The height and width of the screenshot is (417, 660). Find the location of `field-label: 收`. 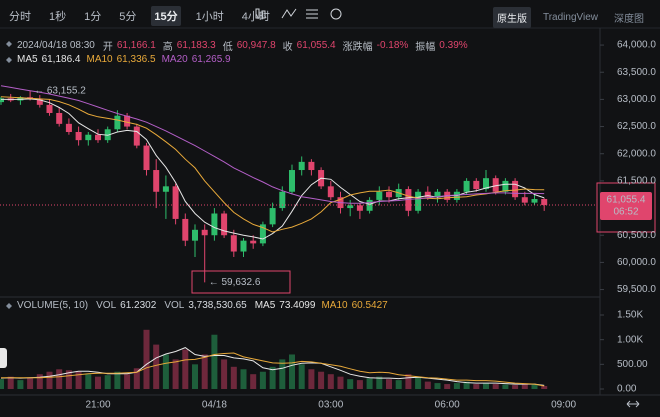

field-label: 收 is located at coordinates (287, 47).